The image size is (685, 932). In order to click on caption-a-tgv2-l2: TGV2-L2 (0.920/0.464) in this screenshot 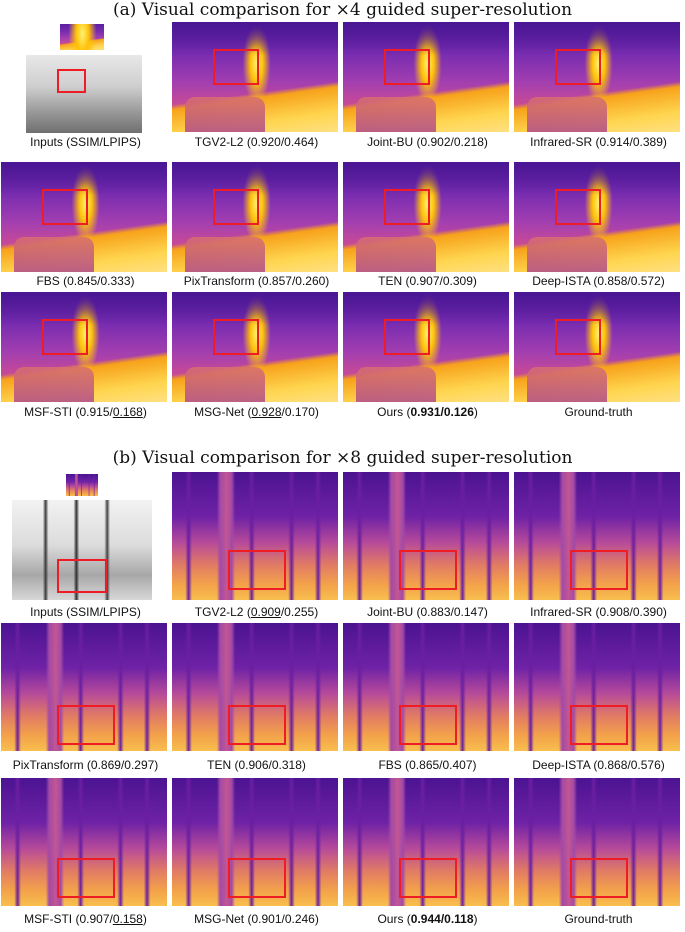, I will do `click(256, 142)`.